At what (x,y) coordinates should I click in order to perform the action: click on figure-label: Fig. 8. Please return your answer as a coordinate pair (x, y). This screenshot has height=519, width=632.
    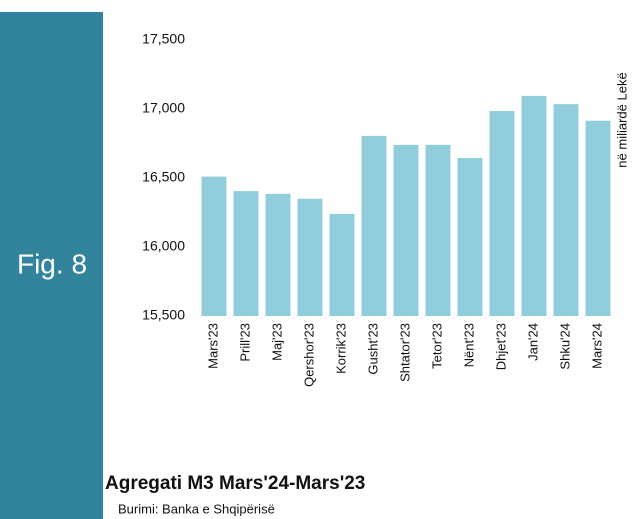
    Looking at the image, I should click on (52, 263).